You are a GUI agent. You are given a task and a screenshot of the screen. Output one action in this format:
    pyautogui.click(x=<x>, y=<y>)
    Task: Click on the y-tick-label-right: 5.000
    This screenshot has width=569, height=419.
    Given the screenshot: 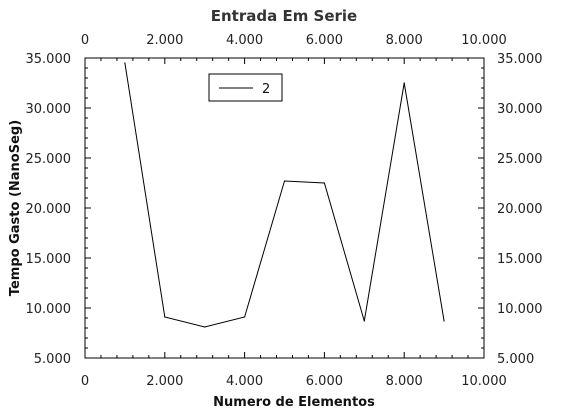 What is the action you would take?
    pyautogui.click(x=515, y=359)
    